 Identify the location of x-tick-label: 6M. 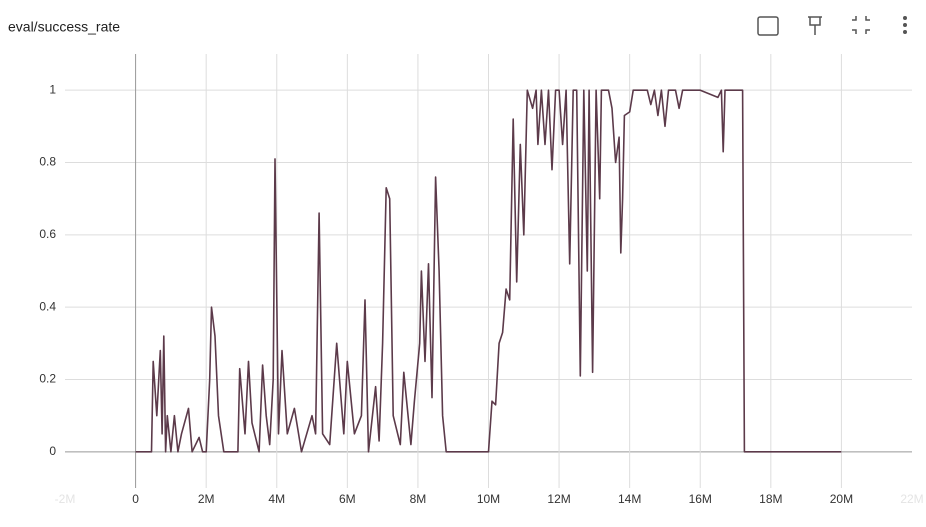
(347, 499).